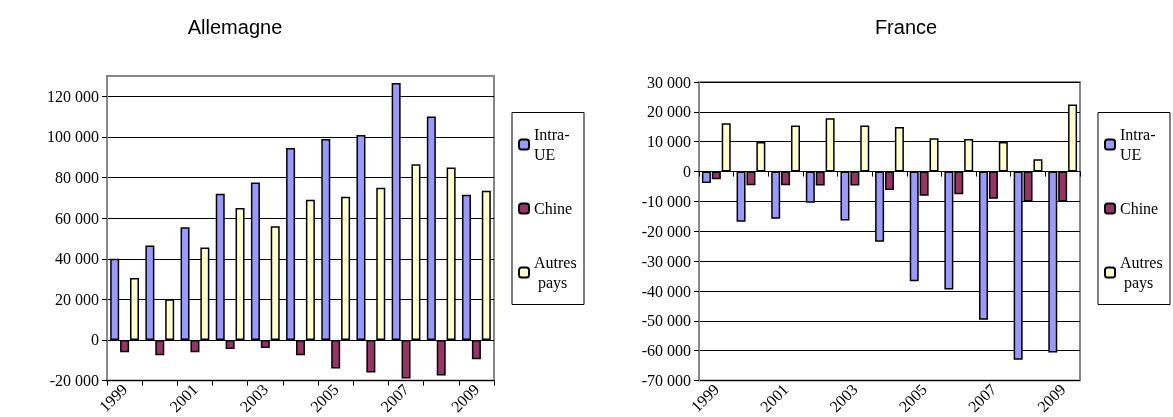 The image size is (1173, 417). I want to click on y-tick-label: 40 000, so click(77, 259).